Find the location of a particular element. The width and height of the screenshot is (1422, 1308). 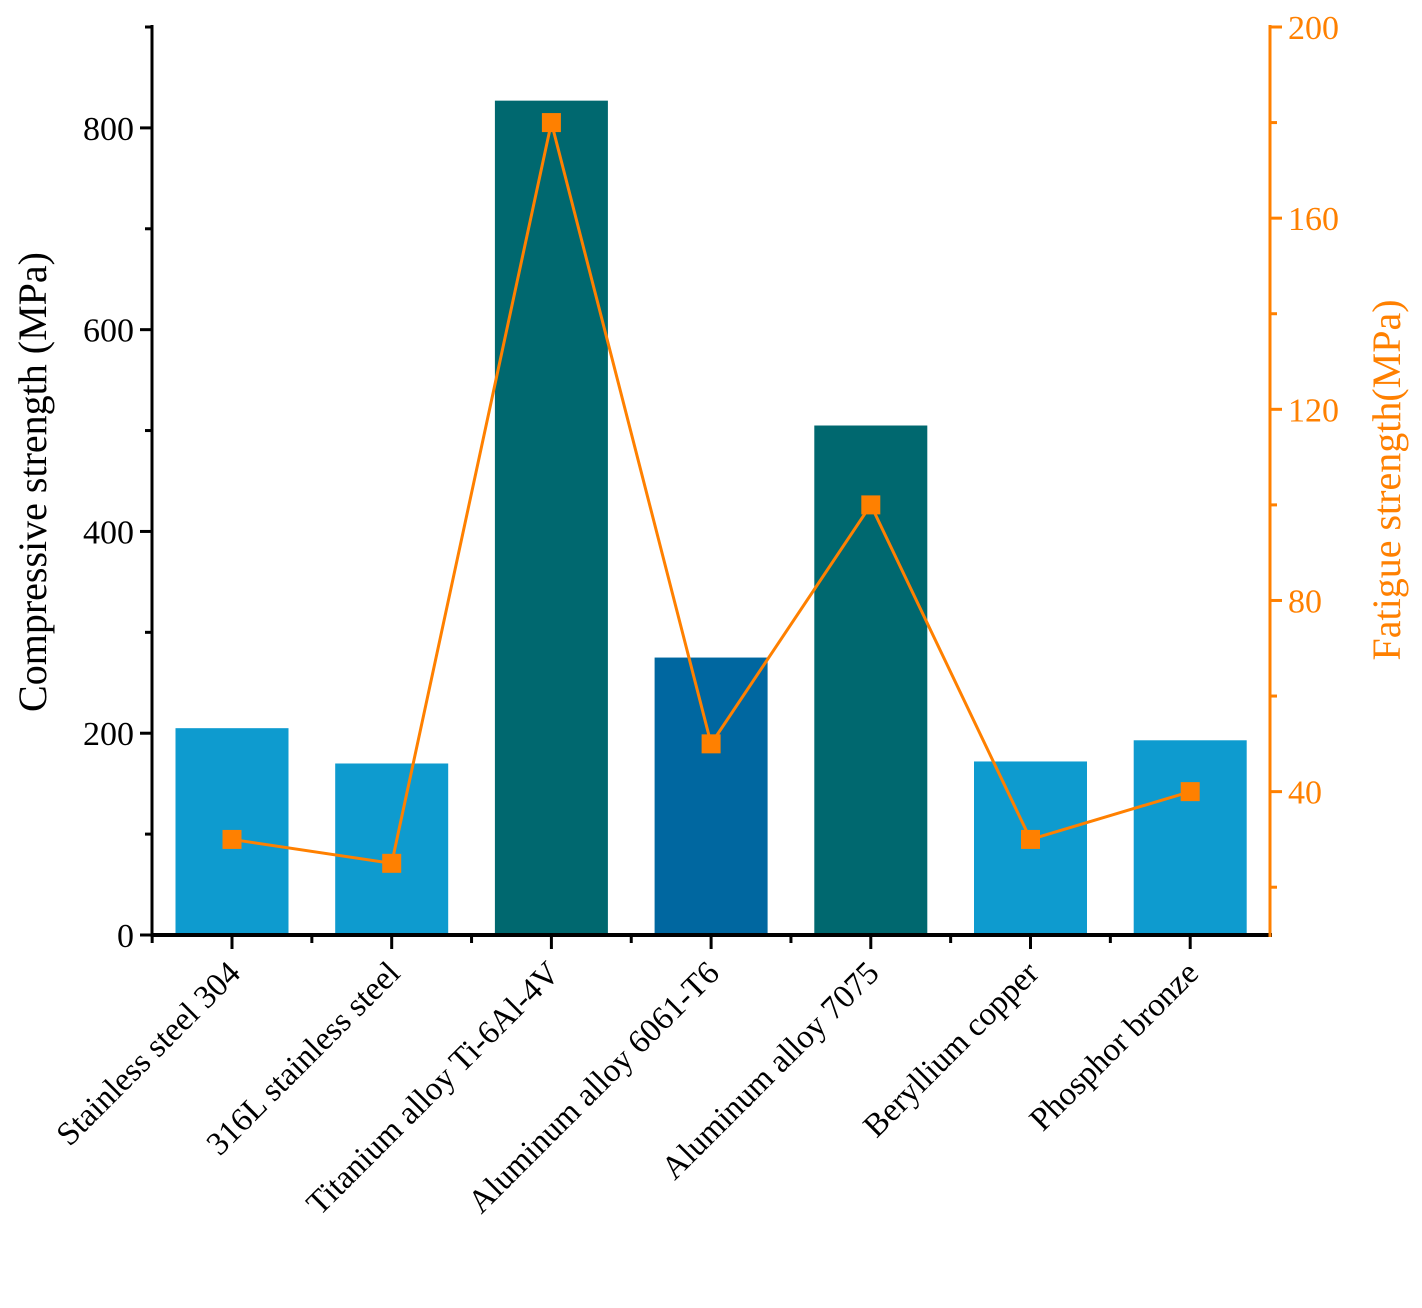

right-tick-label-3: 160 is located at coordinates (1313, 219).